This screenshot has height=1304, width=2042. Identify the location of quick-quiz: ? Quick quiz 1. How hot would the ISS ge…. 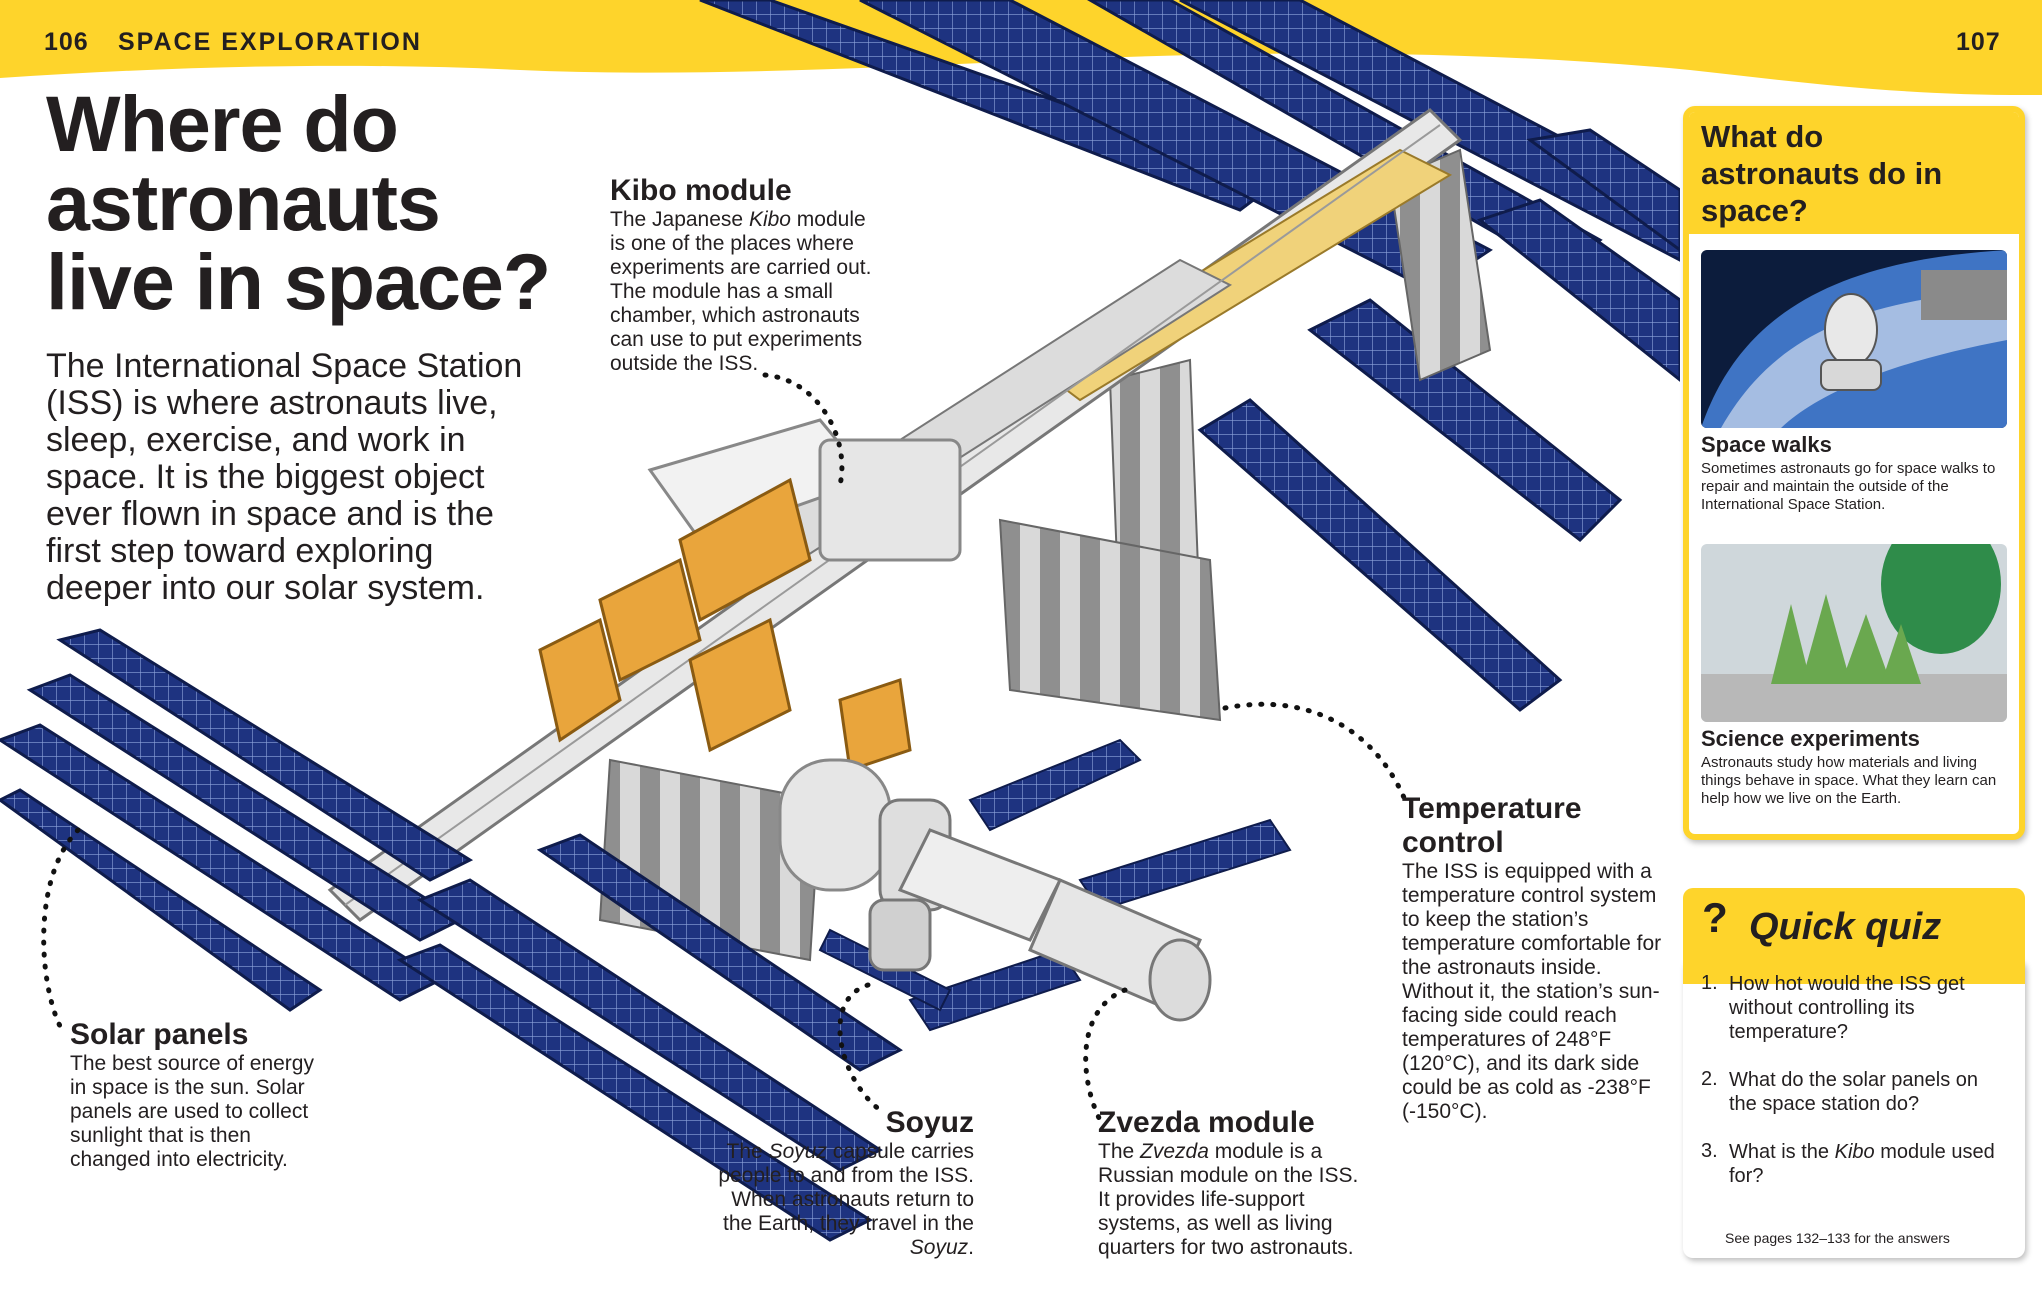
(1854, 1074).